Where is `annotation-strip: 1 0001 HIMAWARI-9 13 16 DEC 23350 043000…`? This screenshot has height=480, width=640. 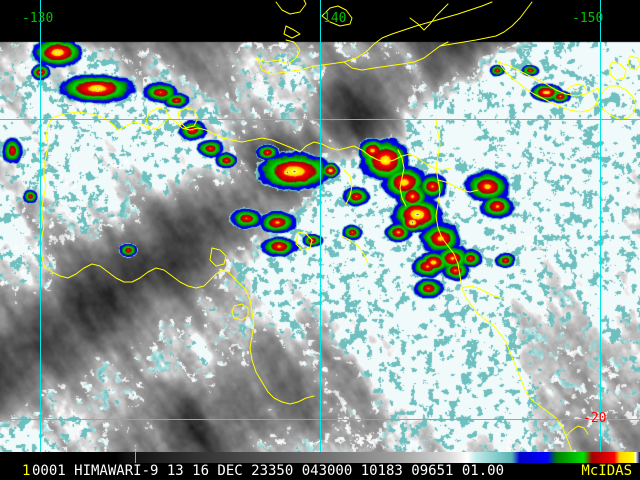
annotation-strip: 1 0001 HIMAWARI-9 13 16 DEC 23350 043000… is located at coordinates (320, 466).